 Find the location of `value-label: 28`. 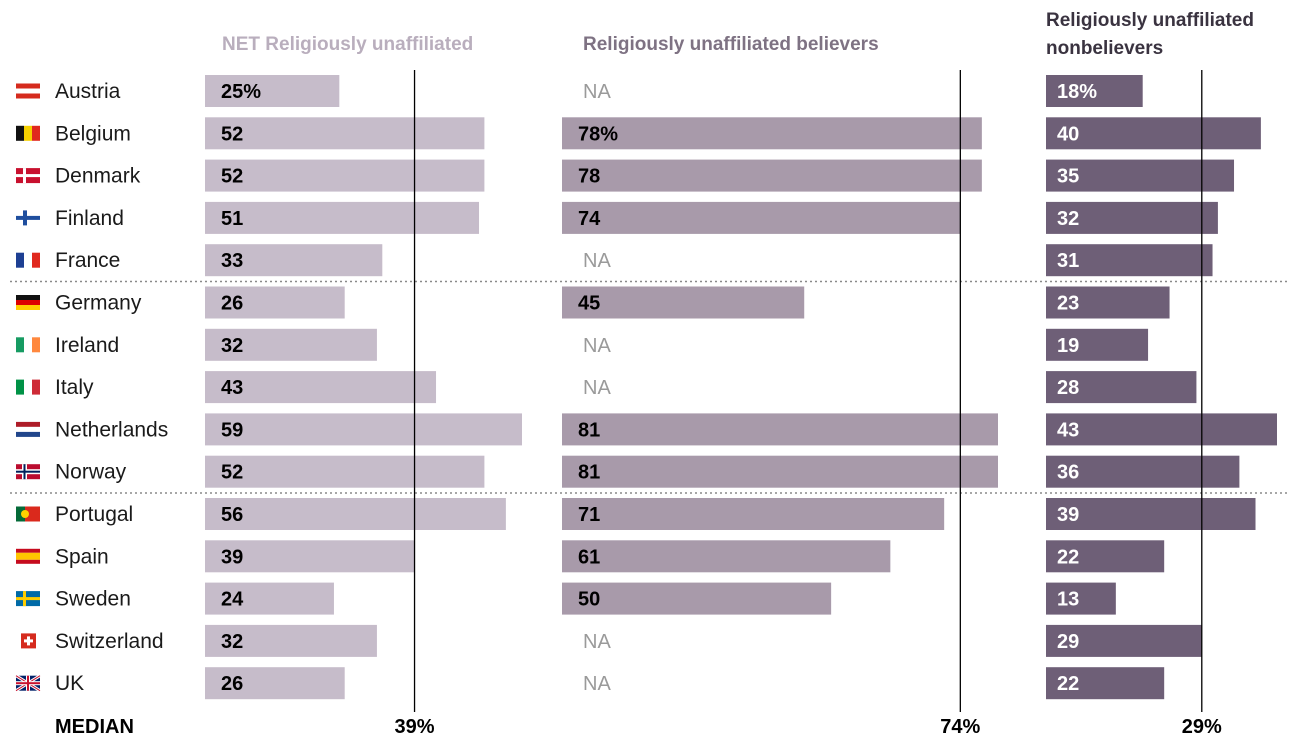

value-label: 28 is located at coordinates (1068, 388).